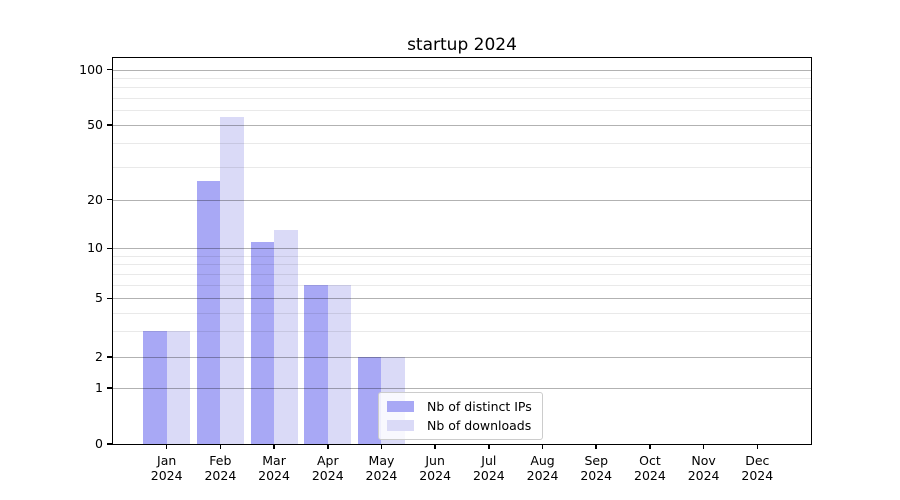  Describe the element at coordinates (220, 446) in the screenshot. I see `x-tick-mark-feb` at that location.